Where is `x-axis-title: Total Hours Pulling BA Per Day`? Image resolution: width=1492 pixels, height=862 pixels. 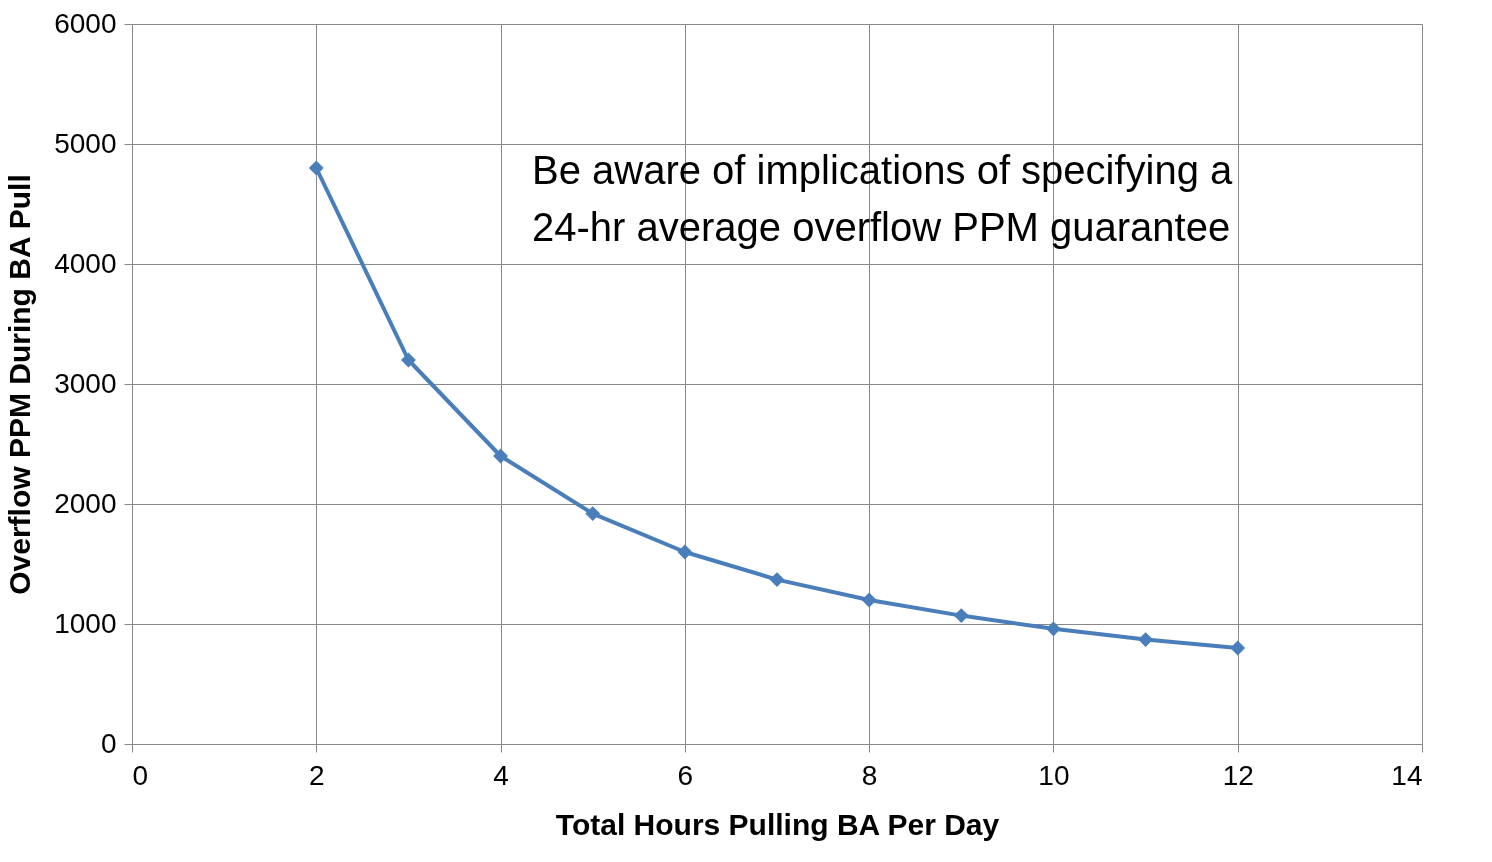 x-axis-title: Total Hours Pulling BA Per Day is located at coordinates (777, 824).